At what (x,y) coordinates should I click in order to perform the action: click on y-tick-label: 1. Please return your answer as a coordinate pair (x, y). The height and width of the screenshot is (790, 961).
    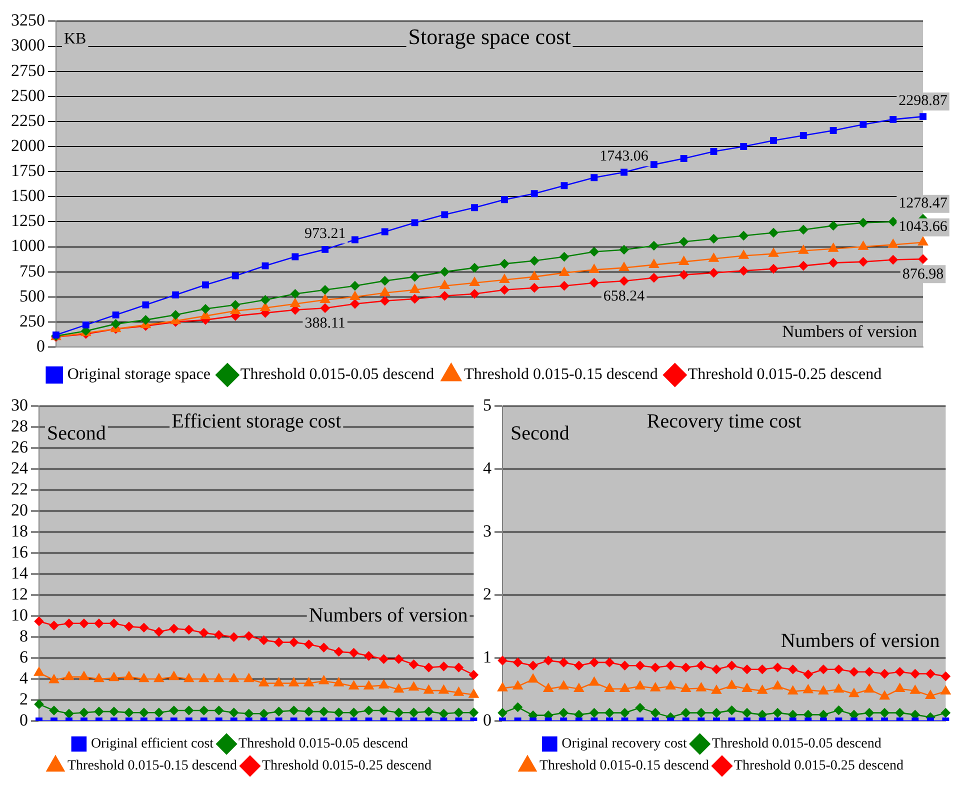
    Looking at the image, I should click on (487, 657).